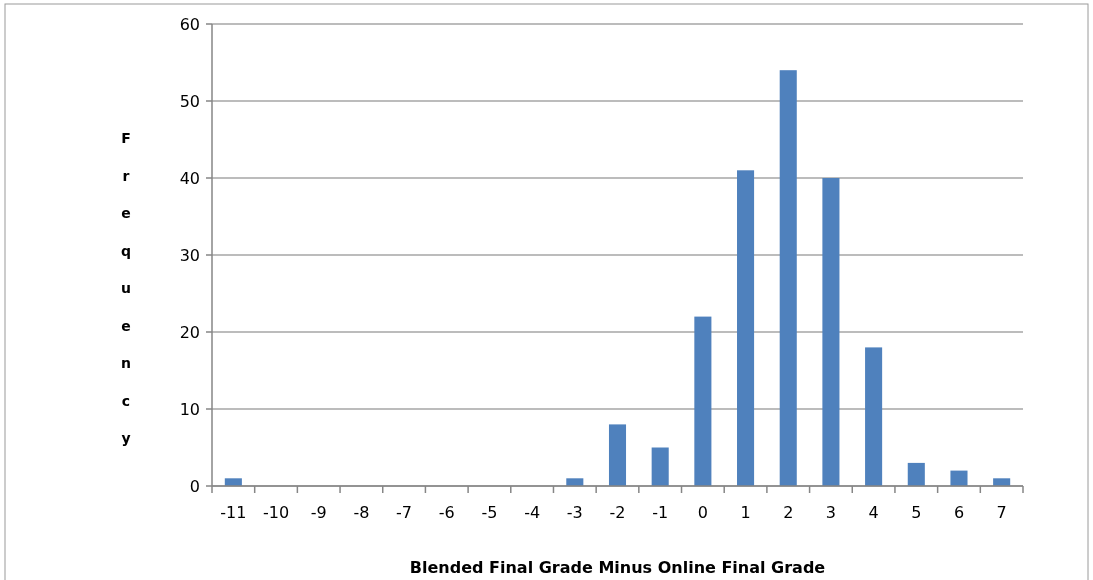  Describe the element at coordinates (126, 288) in the screenshot. I see `text: Frequency` at that location.